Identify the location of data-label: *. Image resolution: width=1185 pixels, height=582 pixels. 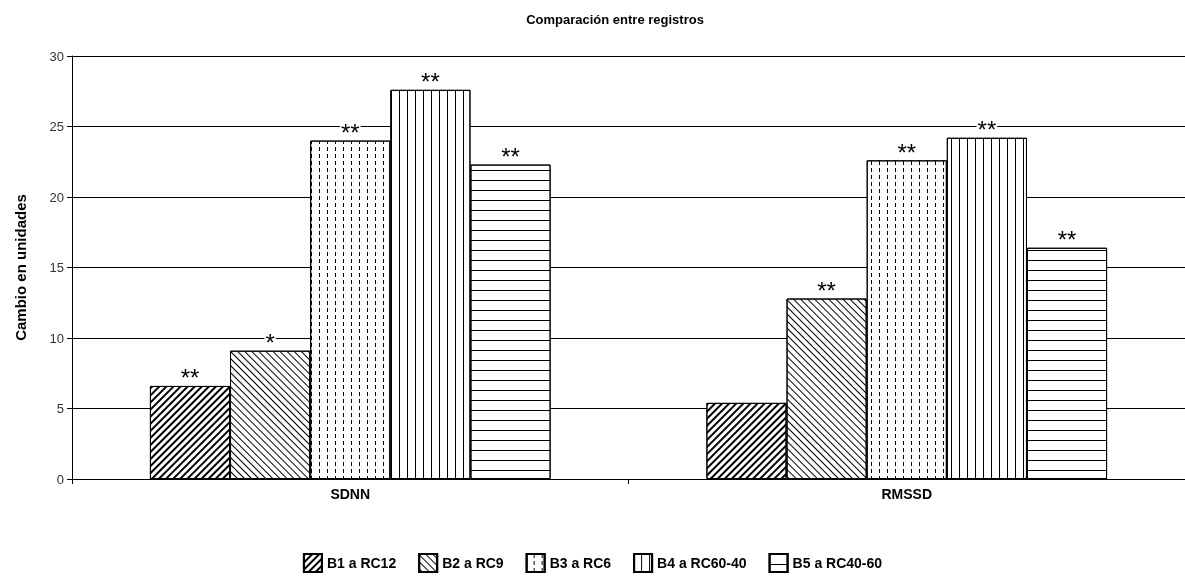
(270, 343).